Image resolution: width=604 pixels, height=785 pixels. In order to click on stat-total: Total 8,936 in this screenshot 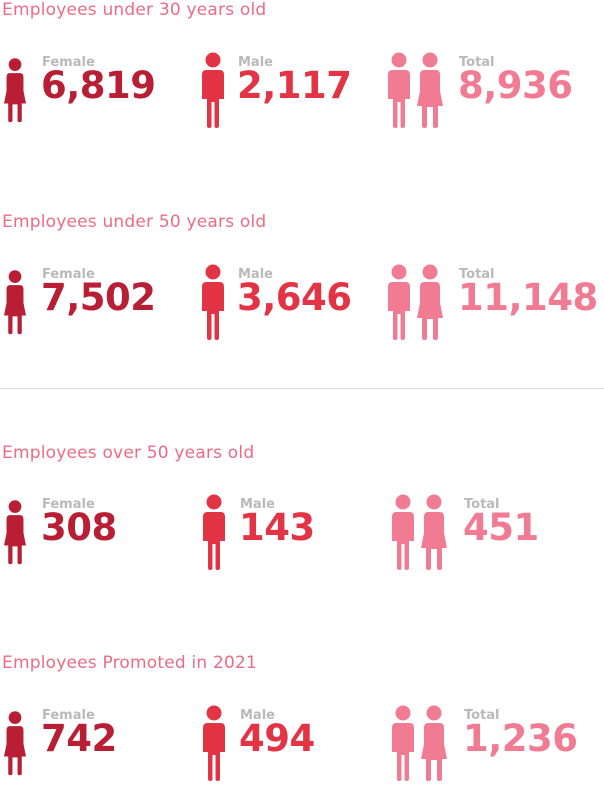, I will do `click(493, 92)`.